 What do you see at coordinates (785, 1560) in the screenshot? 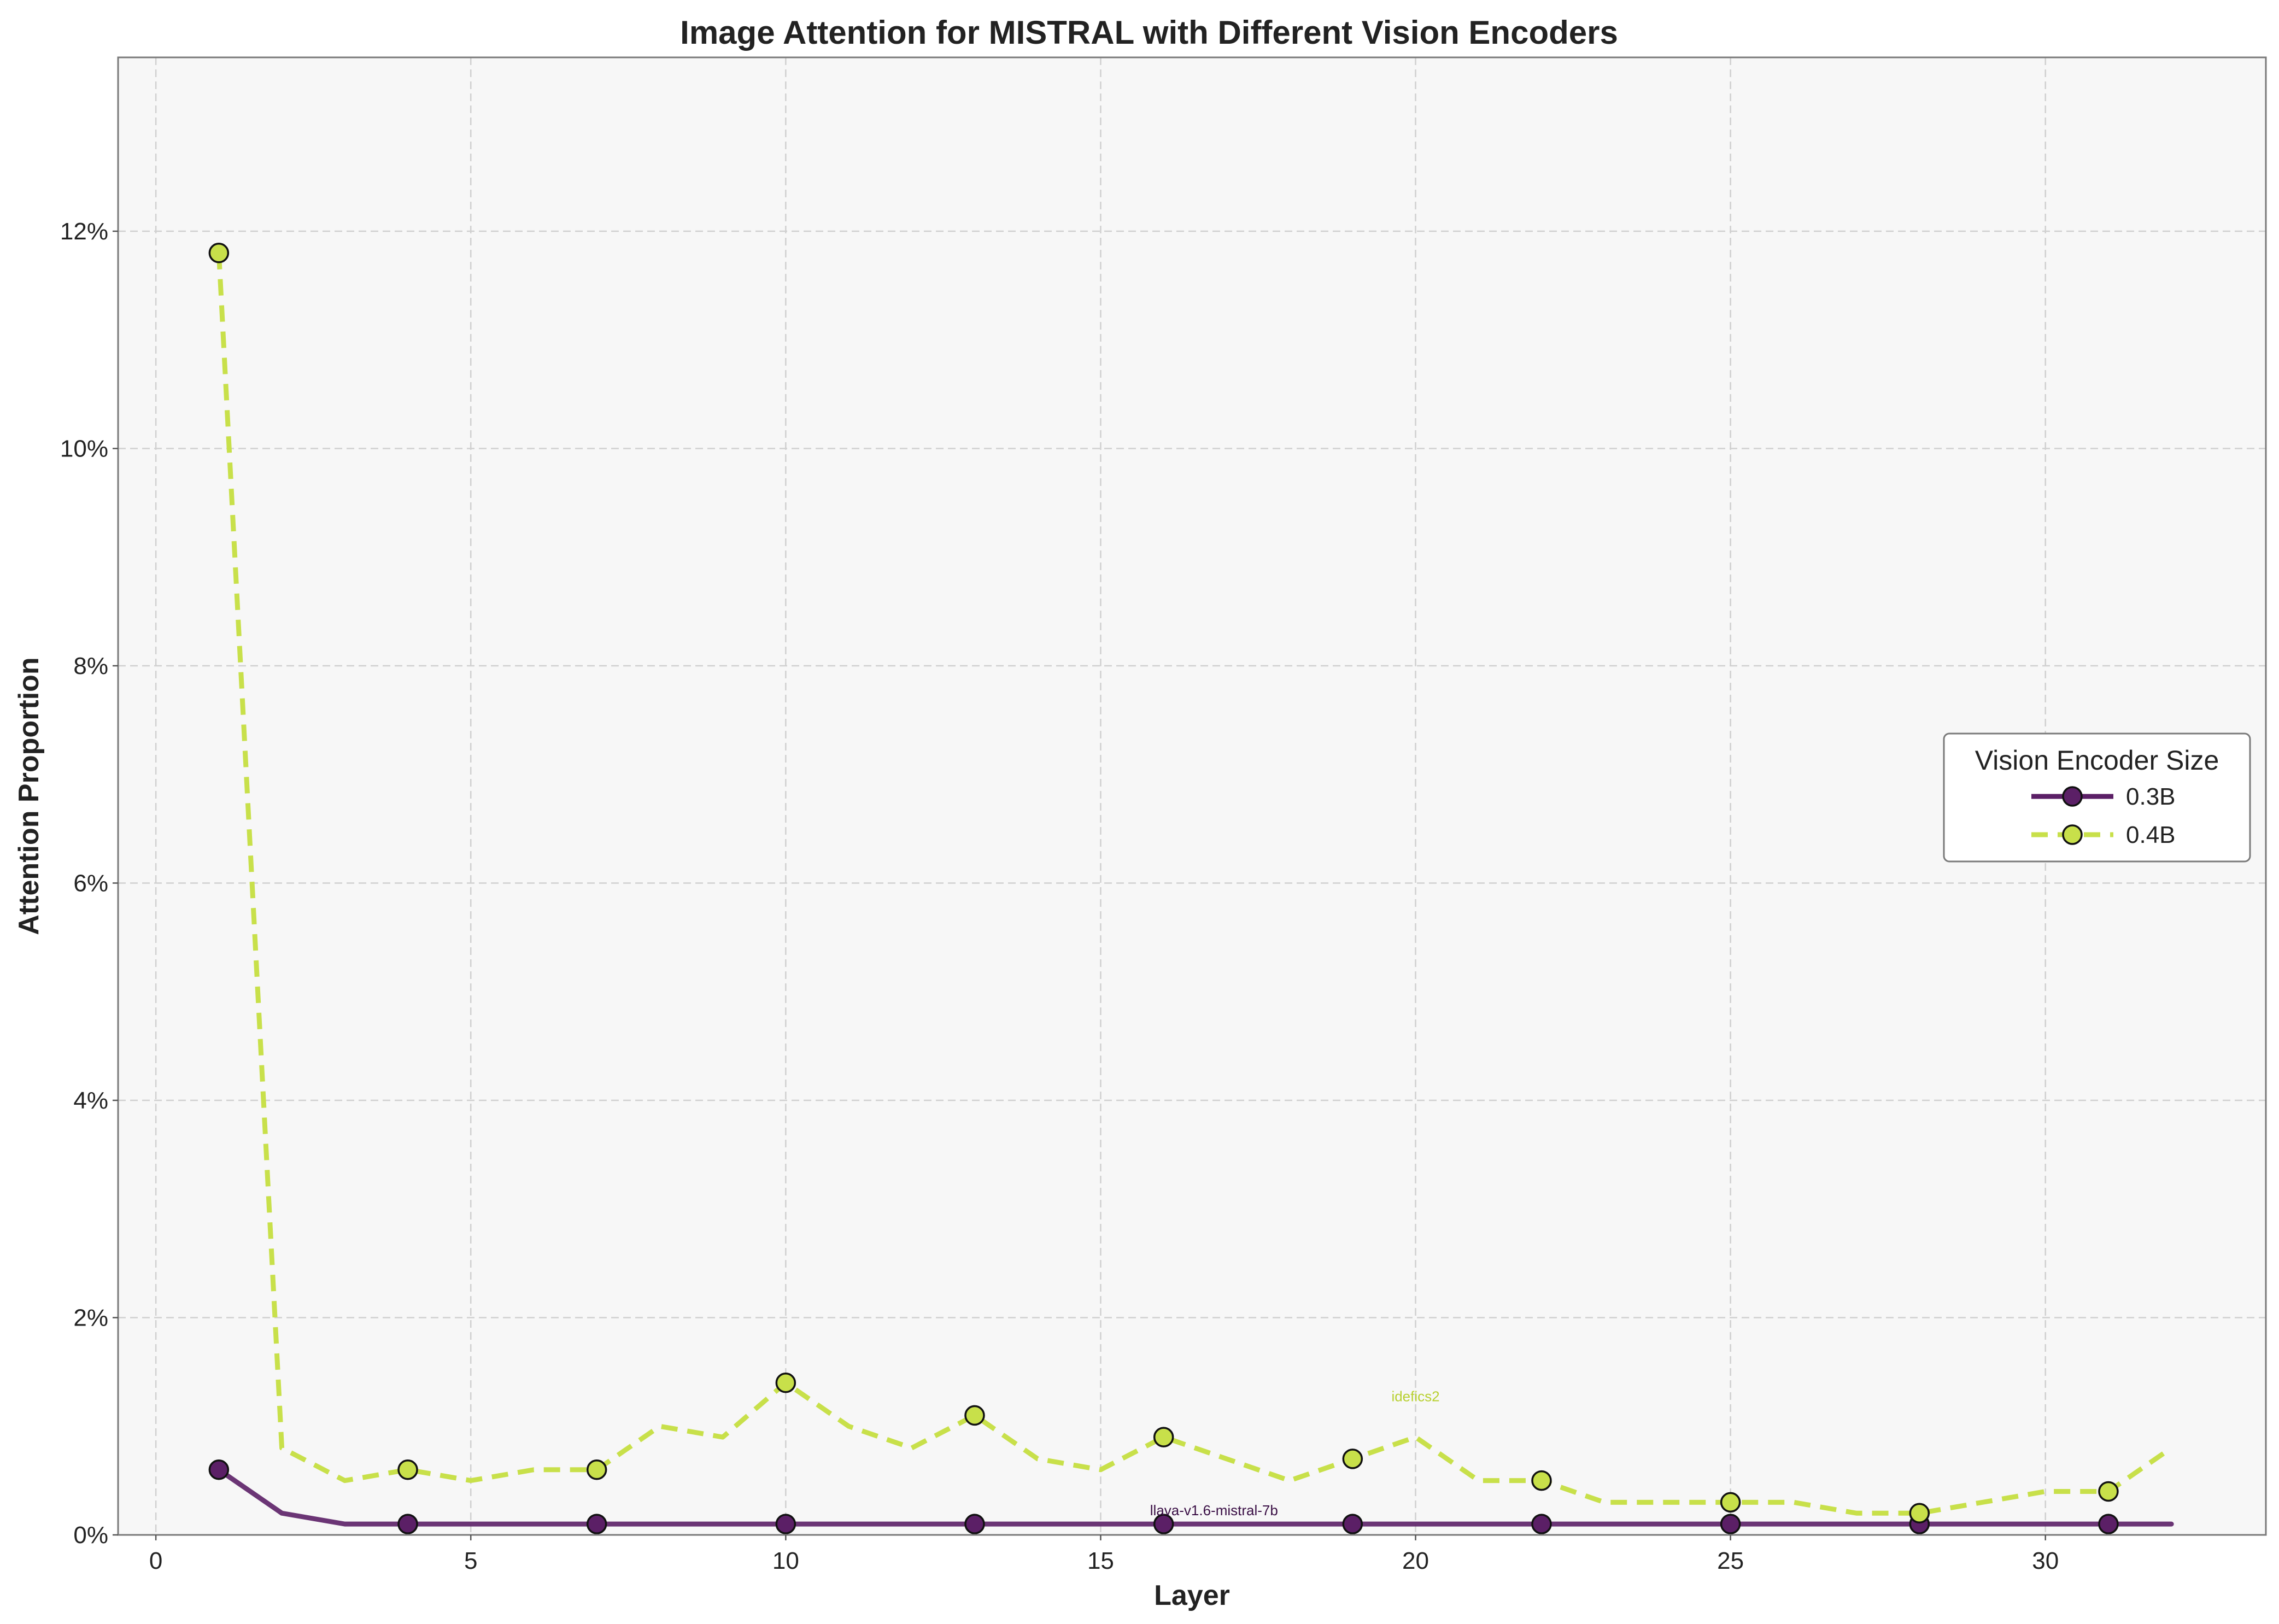
I see `x-tick-label: 10` at bounding box center [785, 1560].